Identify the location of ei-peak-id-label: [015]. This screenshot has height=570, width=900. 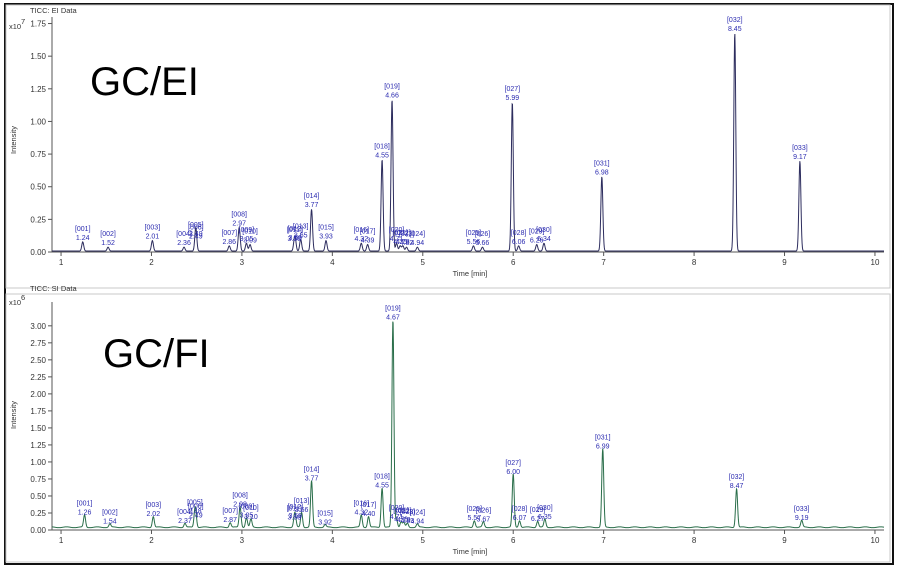
(326, 228).